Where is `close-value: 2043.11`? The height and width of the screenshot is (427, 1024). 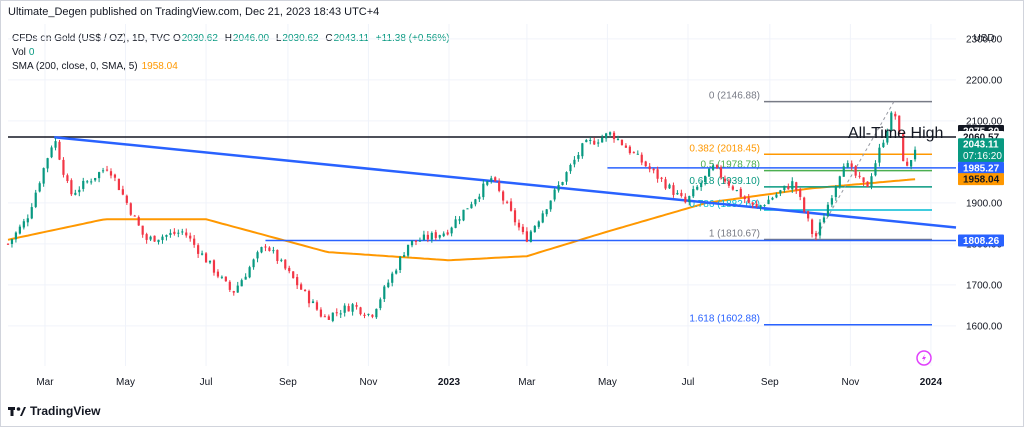
close-value: 2043.11 is located at coordinates (351, 38).